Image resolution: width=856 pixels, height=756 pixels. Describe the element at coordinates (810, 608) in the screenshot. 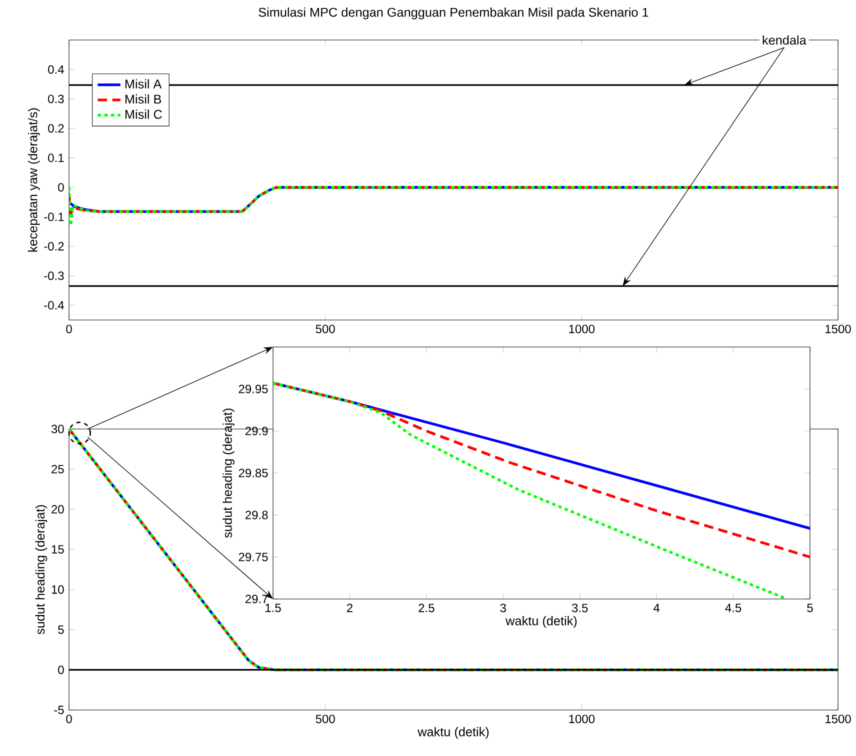

I see `x-tick-label: 5` at that location.